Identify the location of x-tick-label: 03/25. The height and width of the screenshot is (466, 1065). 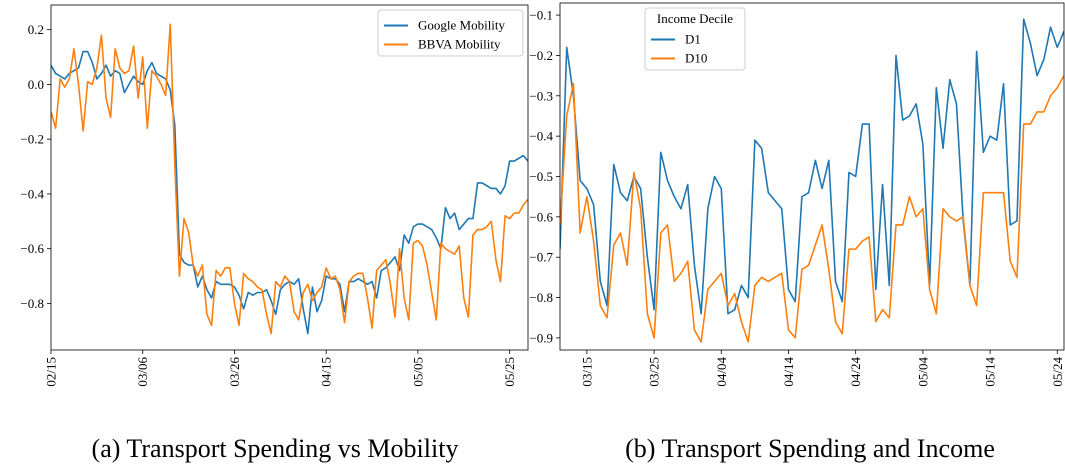
(654, 372).